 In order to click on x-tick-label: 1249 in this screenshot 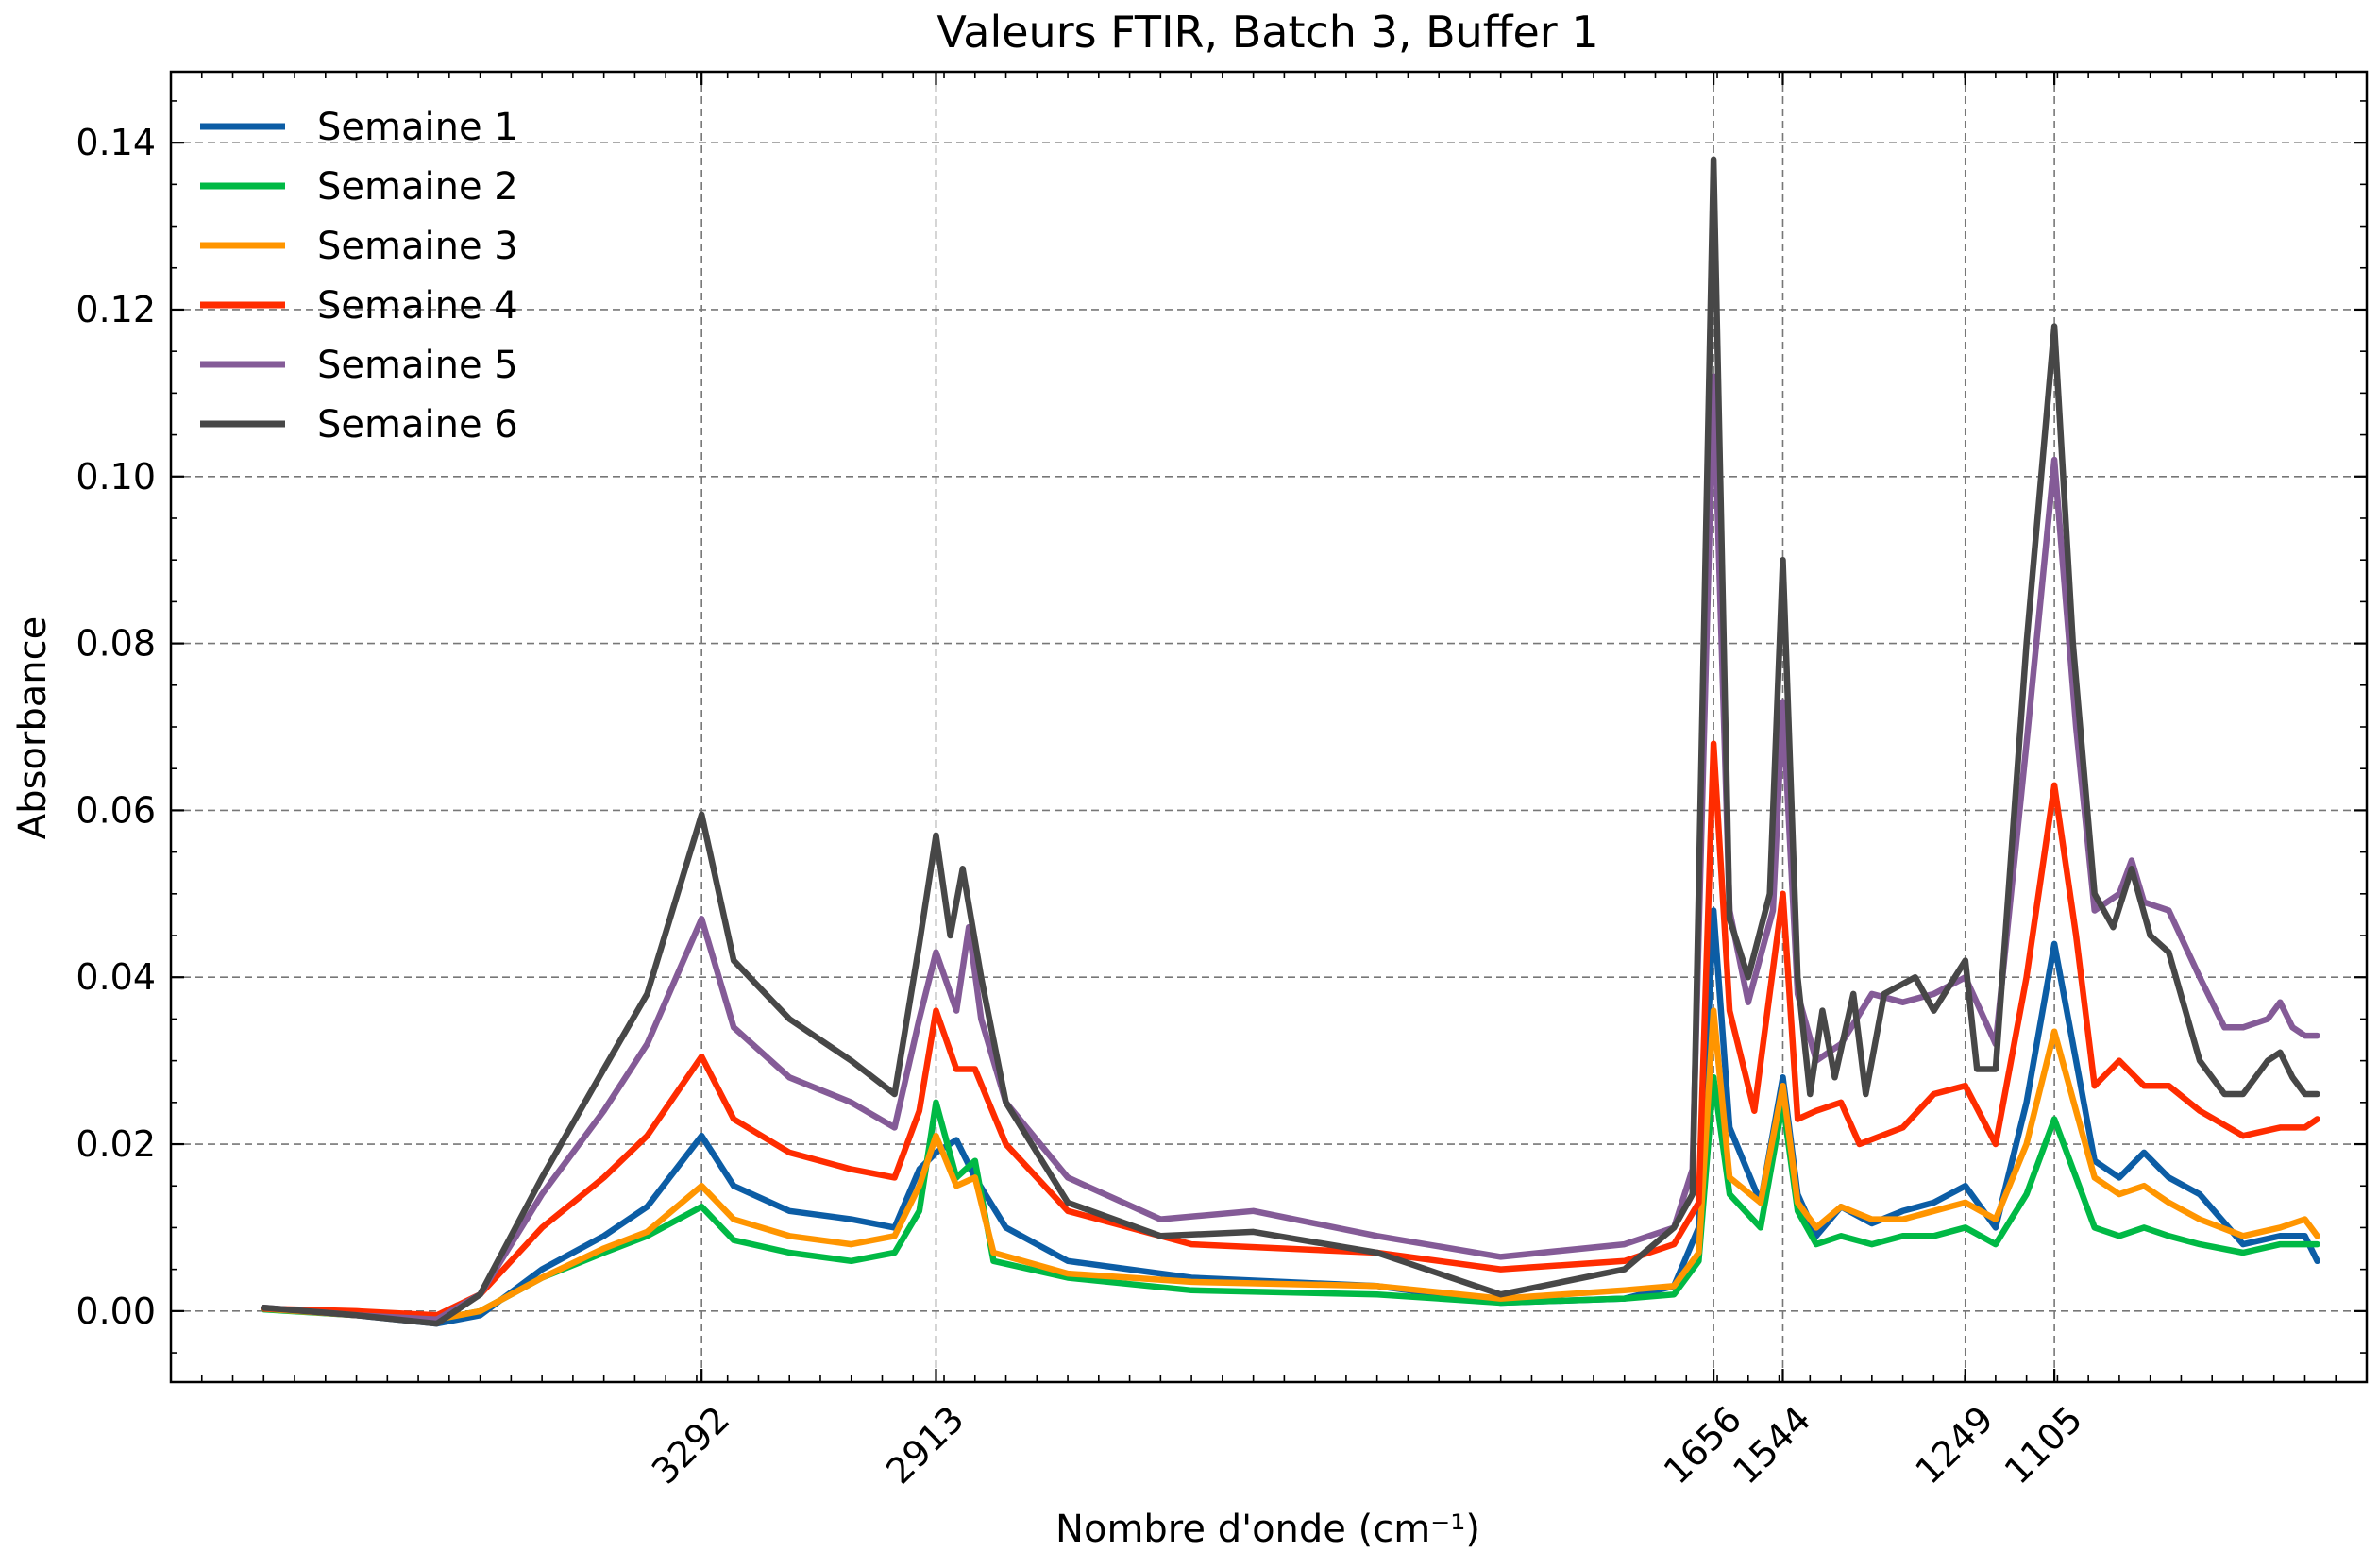, I will do `click(1954, 1445)`.